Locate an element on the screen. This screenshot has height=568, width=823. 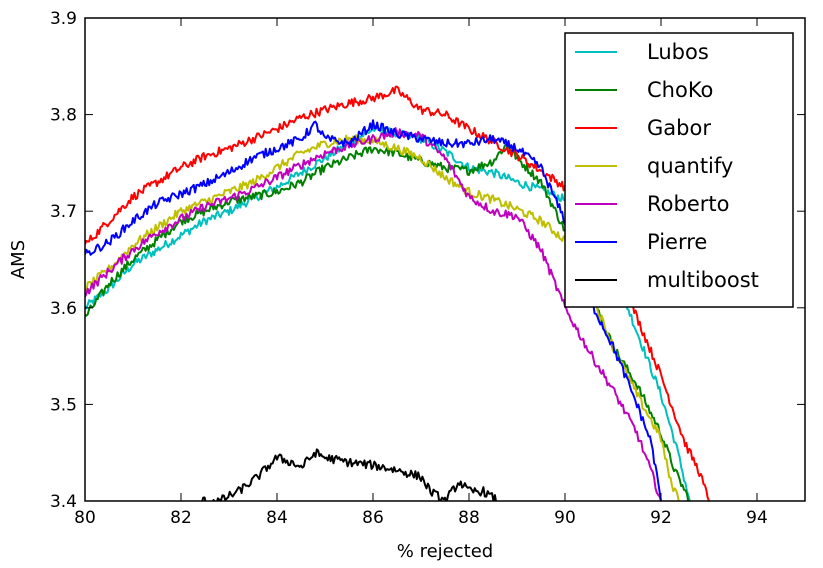
x-tick-label: 86 is located at coordinates (373, 518).